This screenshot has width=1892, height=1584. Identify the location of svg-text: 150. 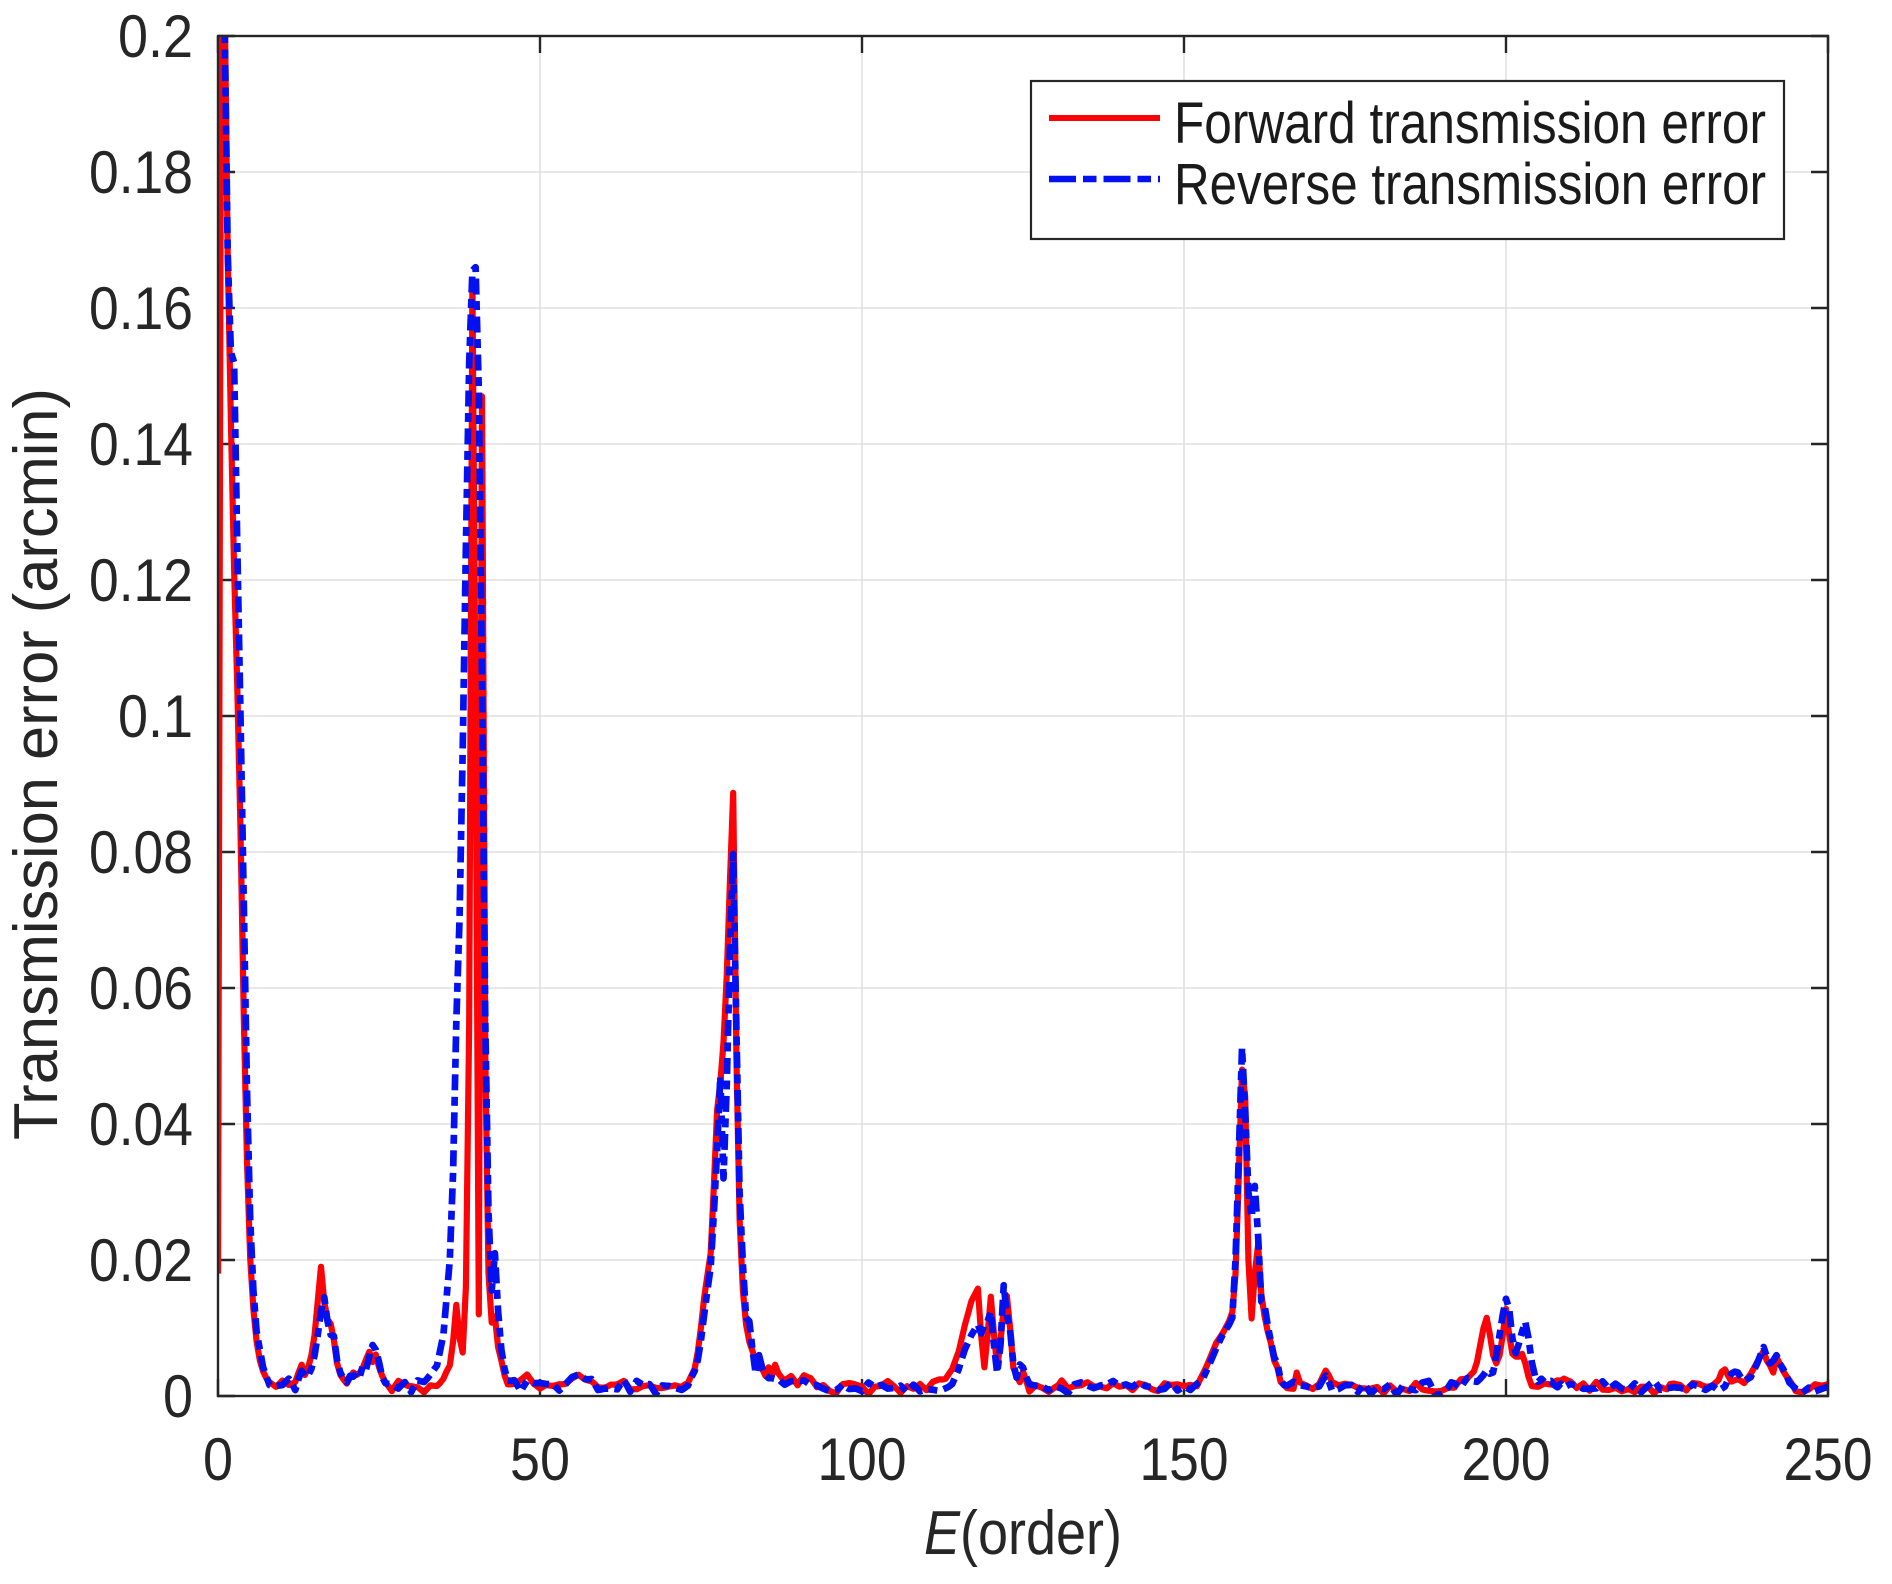
(1184, 1459).